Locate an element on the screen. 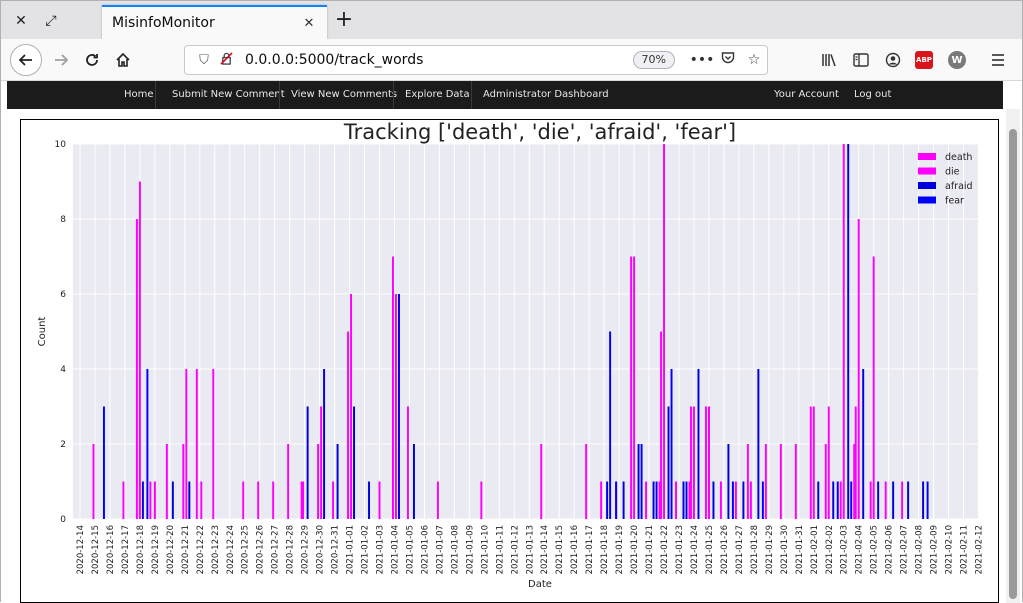 The height and width of the screenshot is (603, 1023). scrollbar-thumb is located at coordinates (1013, 364).